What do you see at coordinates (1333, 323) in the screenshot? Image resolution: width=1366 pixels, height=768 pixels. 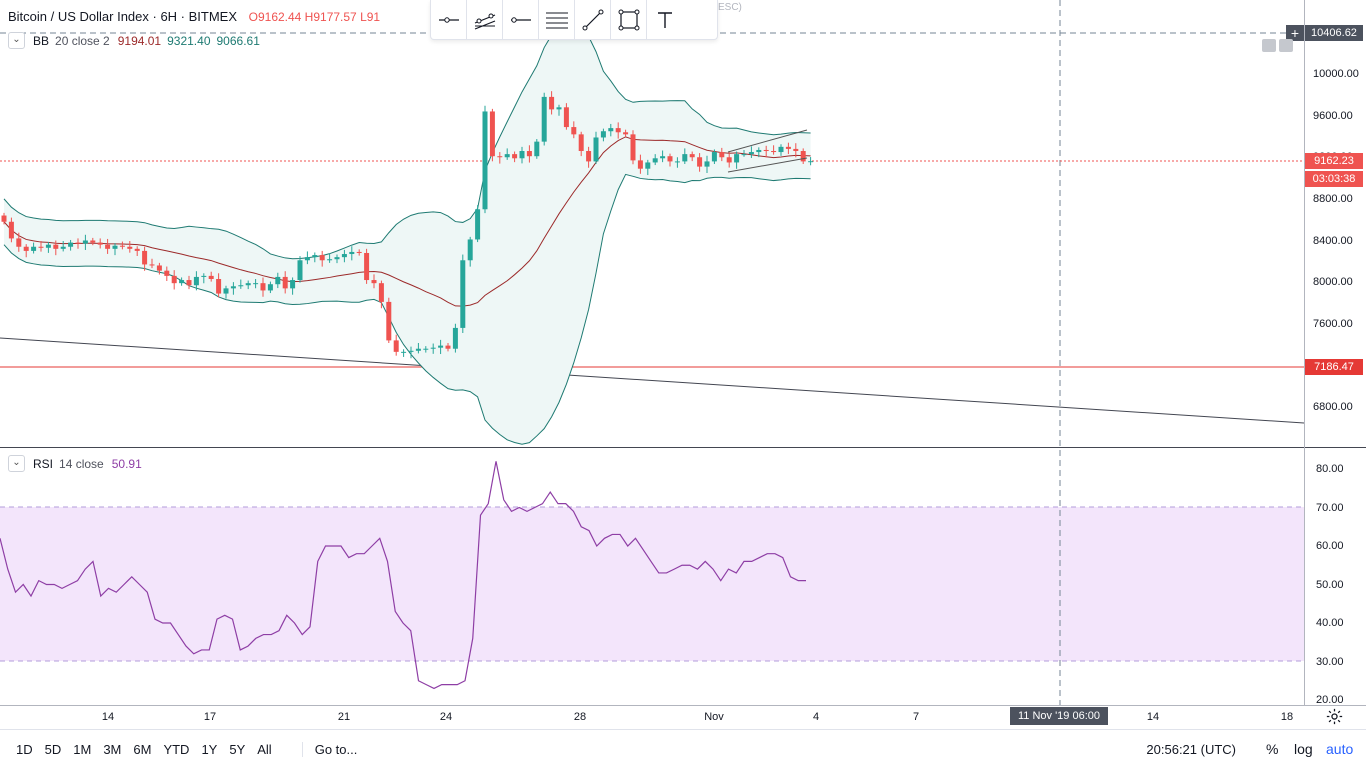 I see `price-tick: 7600.00` at bounding box center [1333, 323].